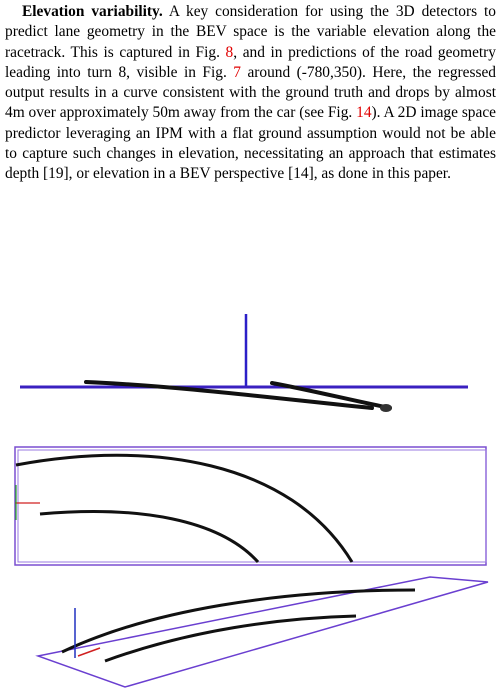 The width and height of the screenshot is (502, 697). Describe the element at coordinates (229, 52) in the screenshot. I see `figure-reference: 8` at that location.